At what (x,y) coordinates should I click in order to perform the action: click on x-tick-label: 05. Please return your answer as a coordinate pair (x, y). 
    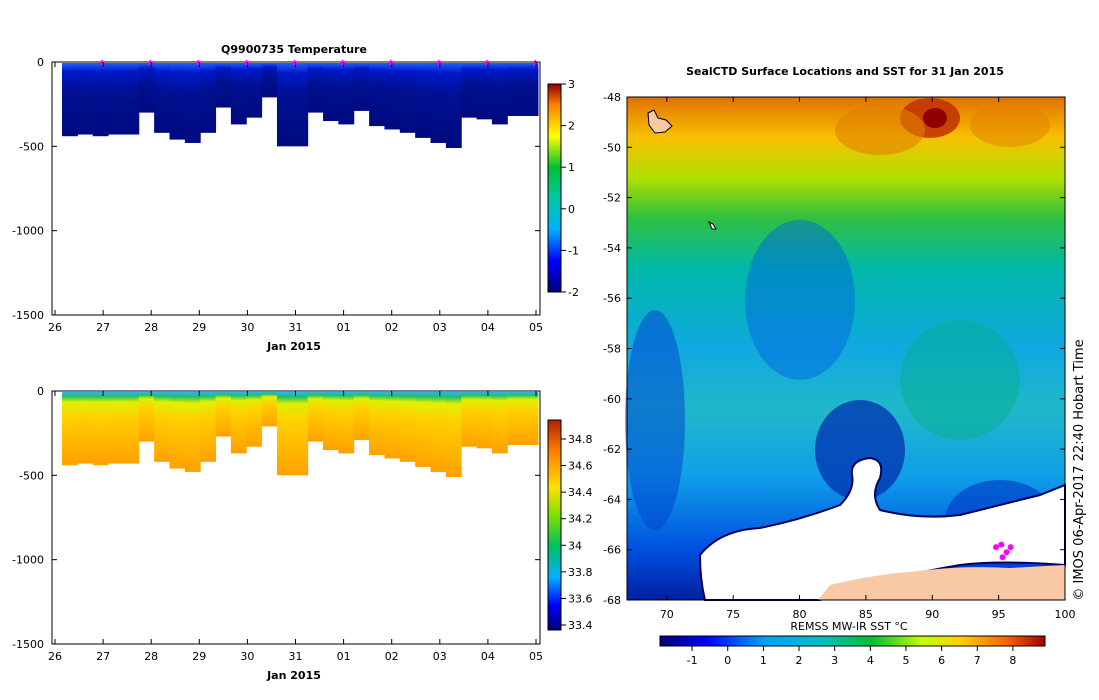
    Looking at the image, I should click on (536, 327).